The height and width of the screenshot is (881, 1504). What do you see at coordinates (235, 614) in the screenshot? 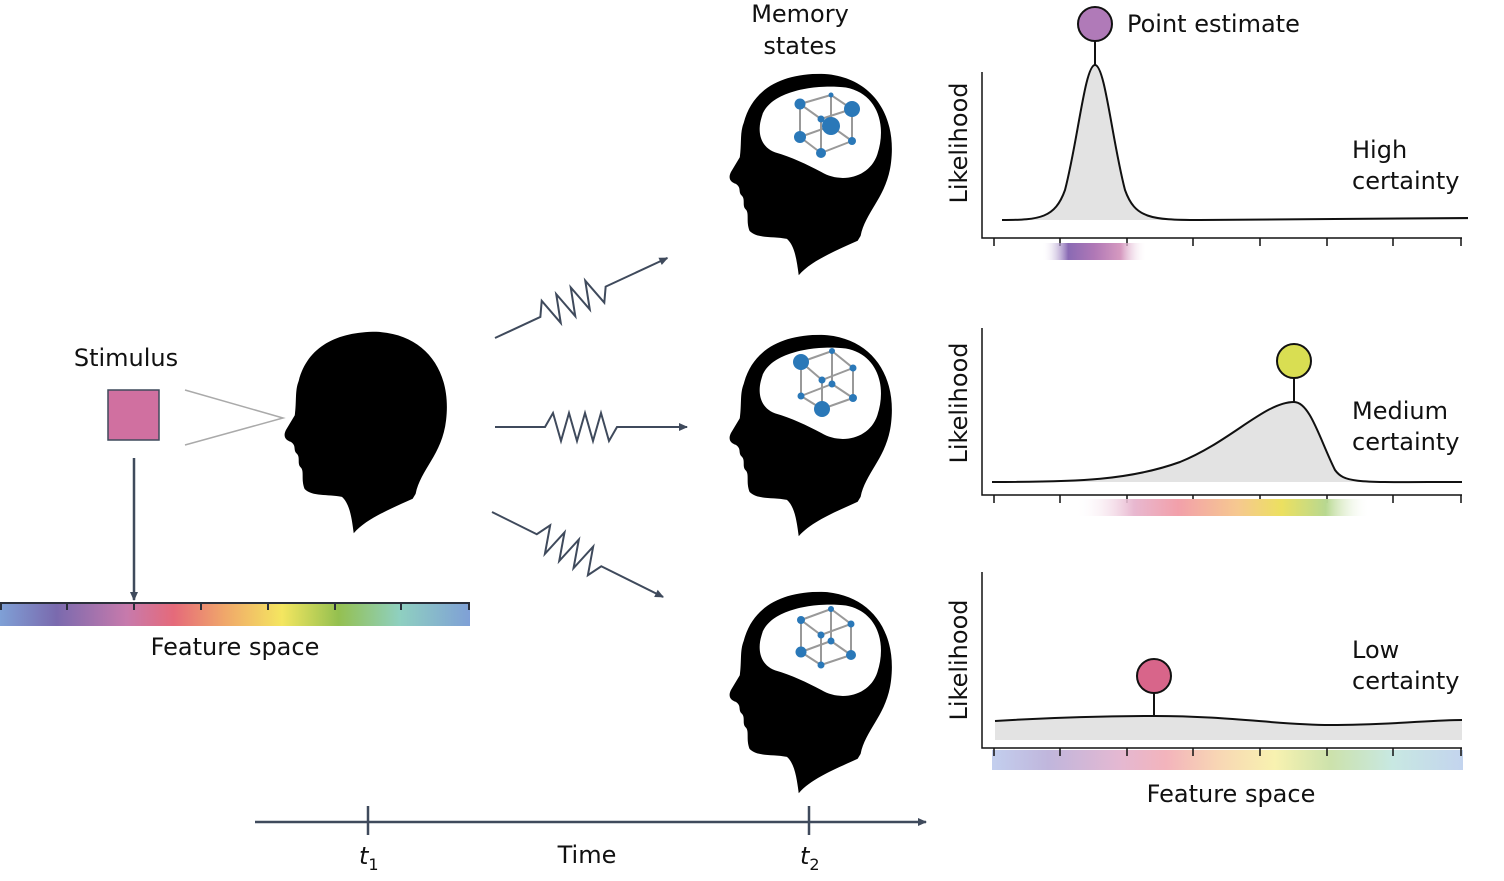
I see `feature-space-bar` at bounding box center [235, 614].